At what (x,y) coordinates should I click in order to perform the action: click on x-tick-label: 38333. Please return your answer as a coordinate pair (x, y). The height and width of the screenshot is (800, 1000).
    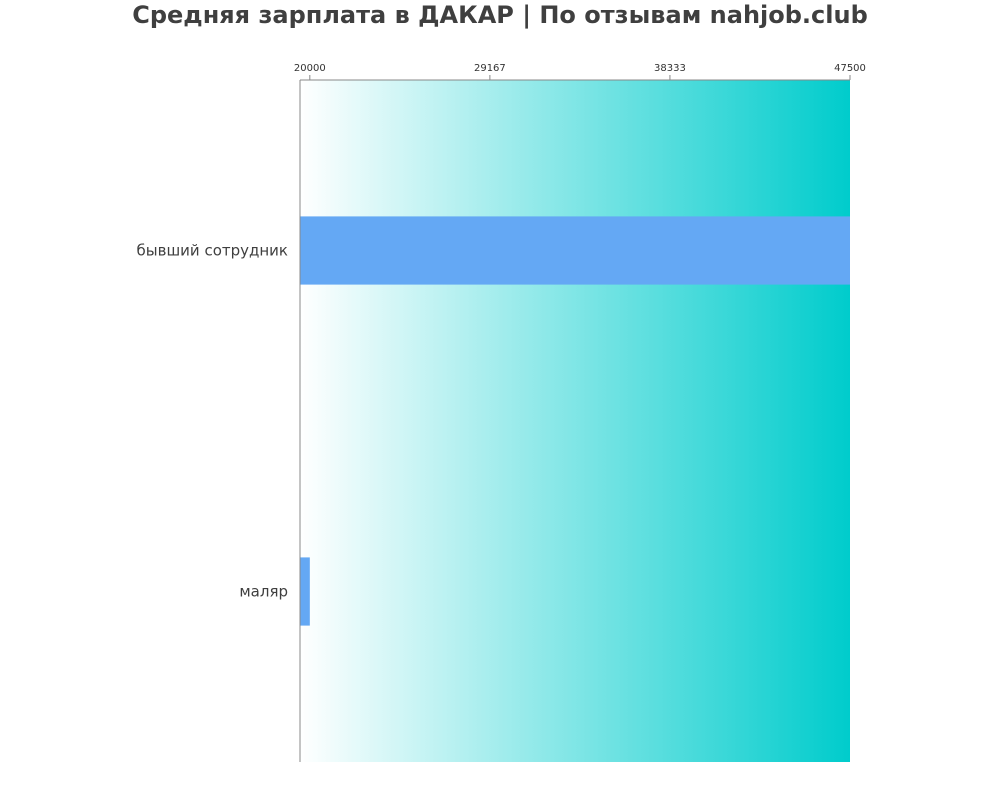
    Looking at the image, I should click on (670, 68).